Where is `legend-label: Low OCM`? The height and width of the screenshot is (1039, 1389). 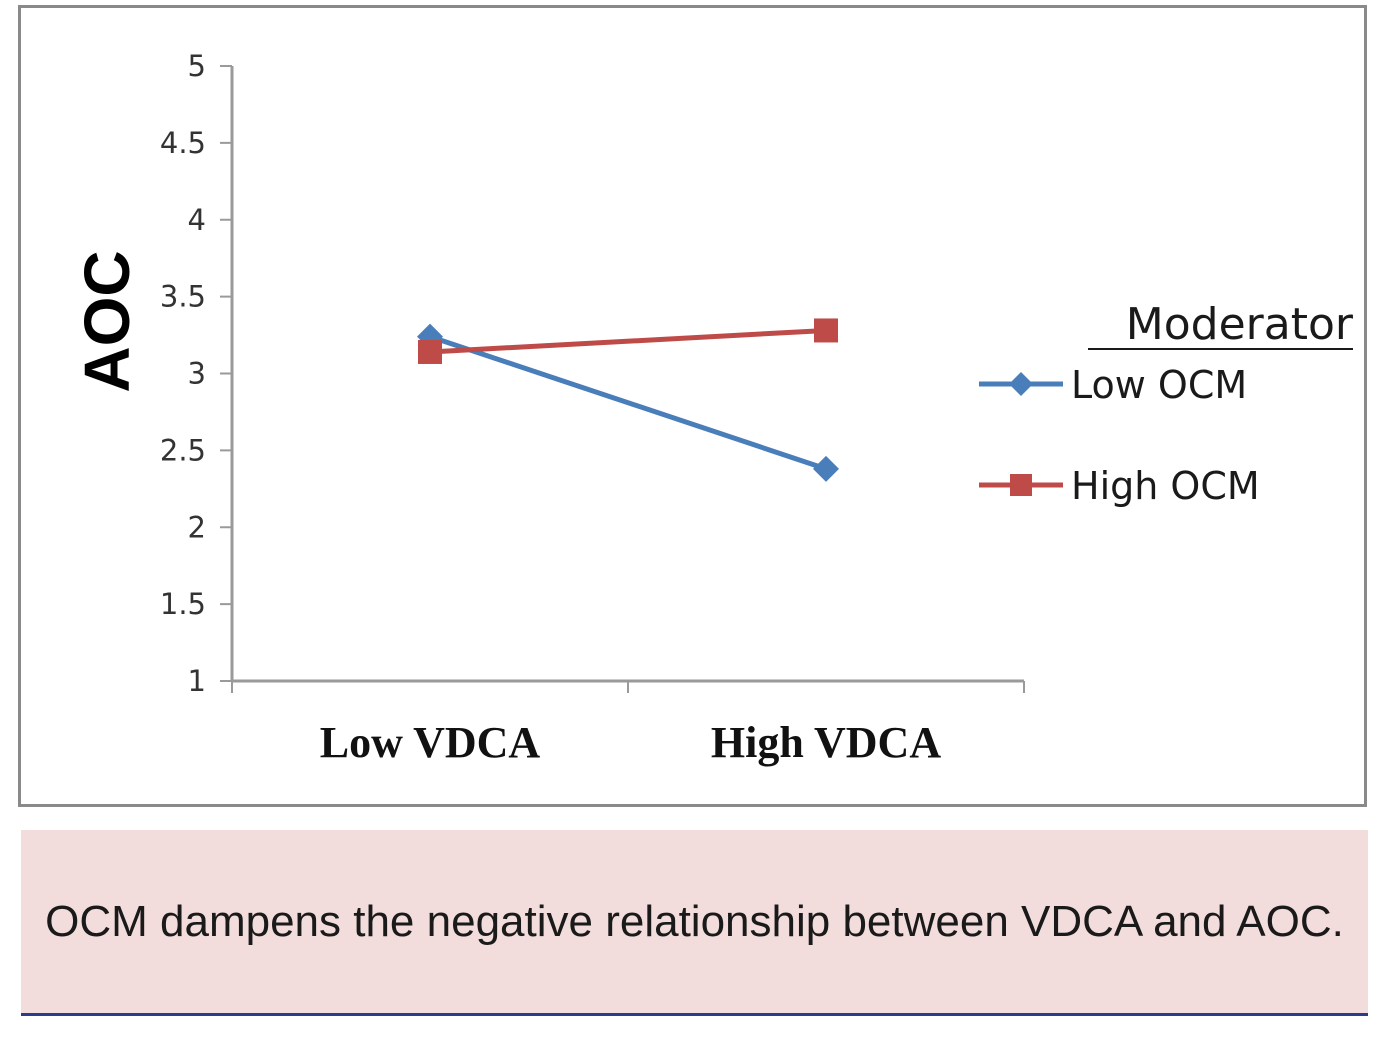 legend-label: Low OCM is located at coordinates (1159, 385).